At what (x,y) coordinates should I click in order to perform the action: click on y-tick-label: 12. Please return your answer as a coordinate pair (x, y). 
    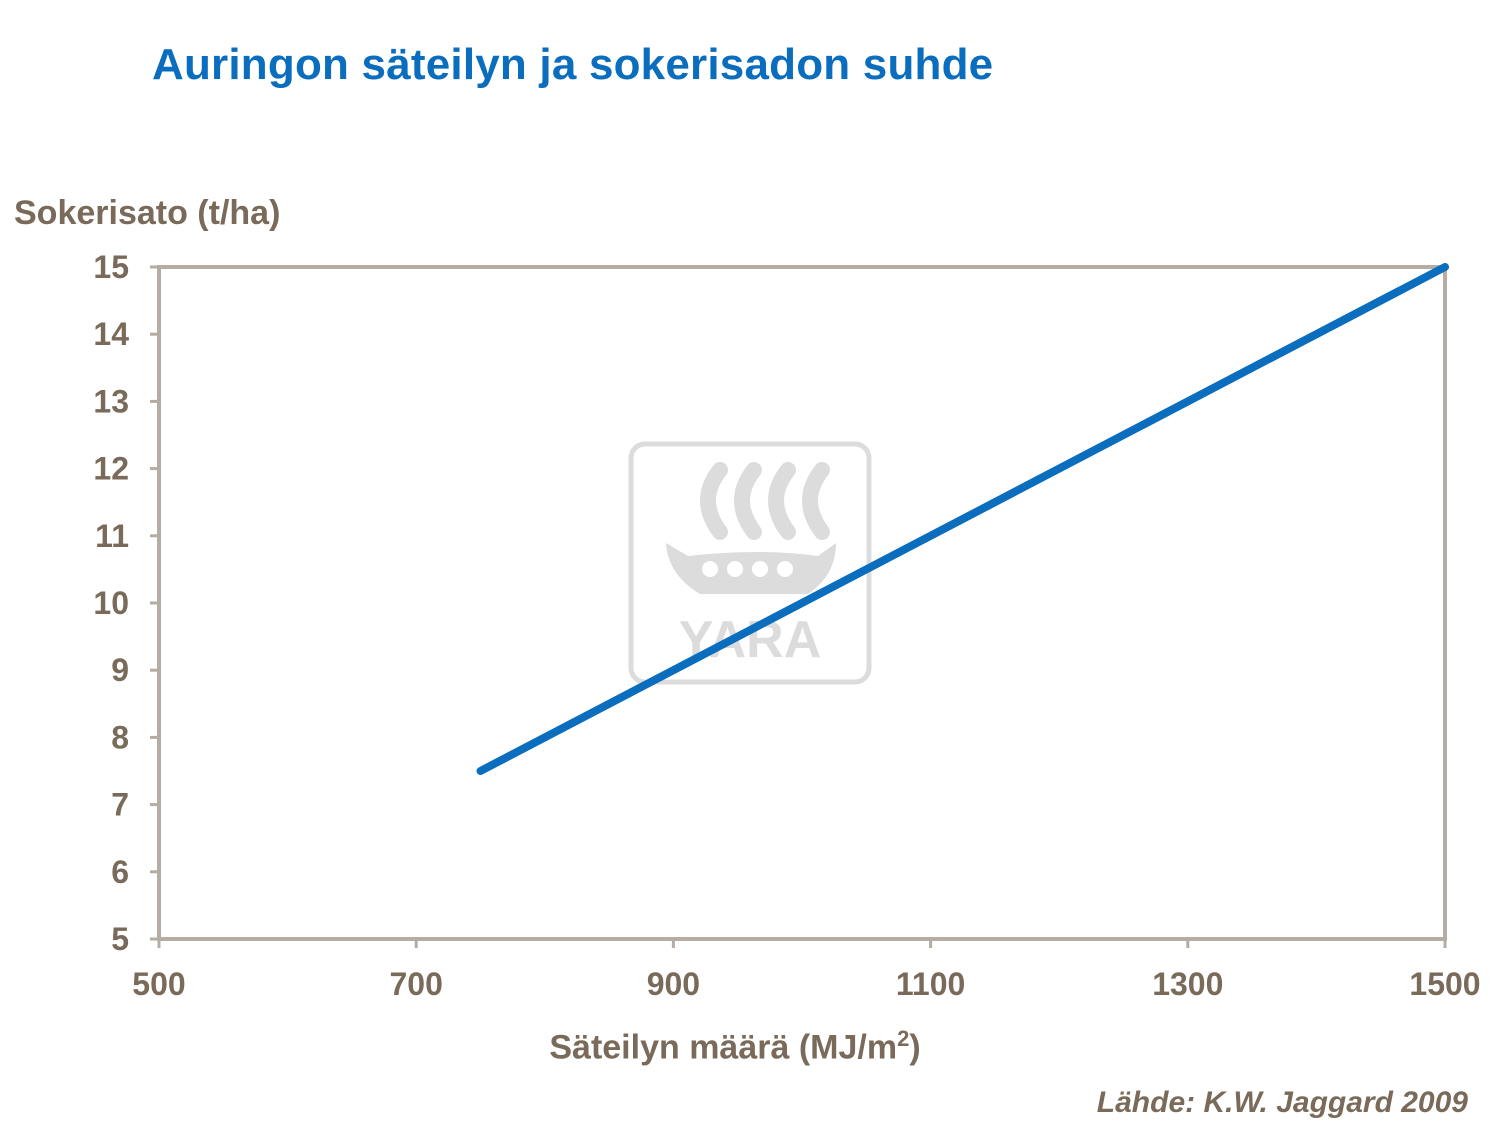
    Looking at the image, I should click on (111, 469).